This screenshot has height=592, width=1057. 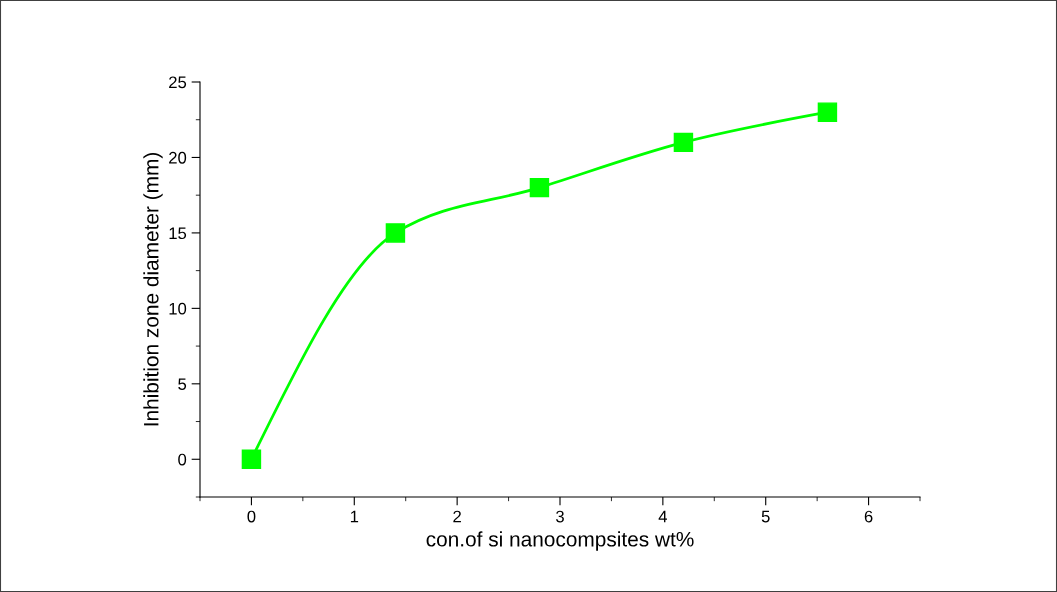 I want to click on y-tick-label: 5, so click(x=182, y=384).